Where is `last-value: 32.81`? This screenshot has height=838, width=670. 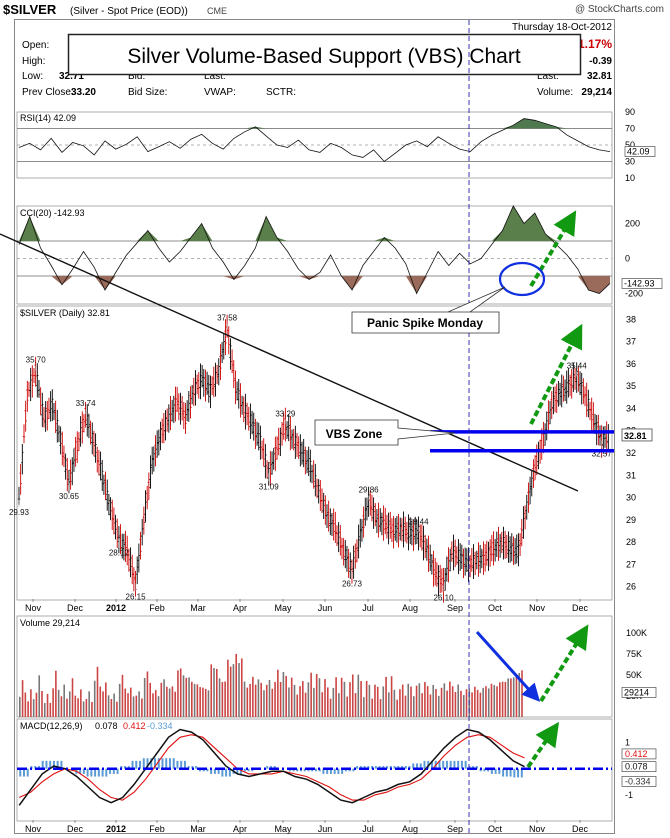
last-value: 32.81 is located at coordinates (599, 76).